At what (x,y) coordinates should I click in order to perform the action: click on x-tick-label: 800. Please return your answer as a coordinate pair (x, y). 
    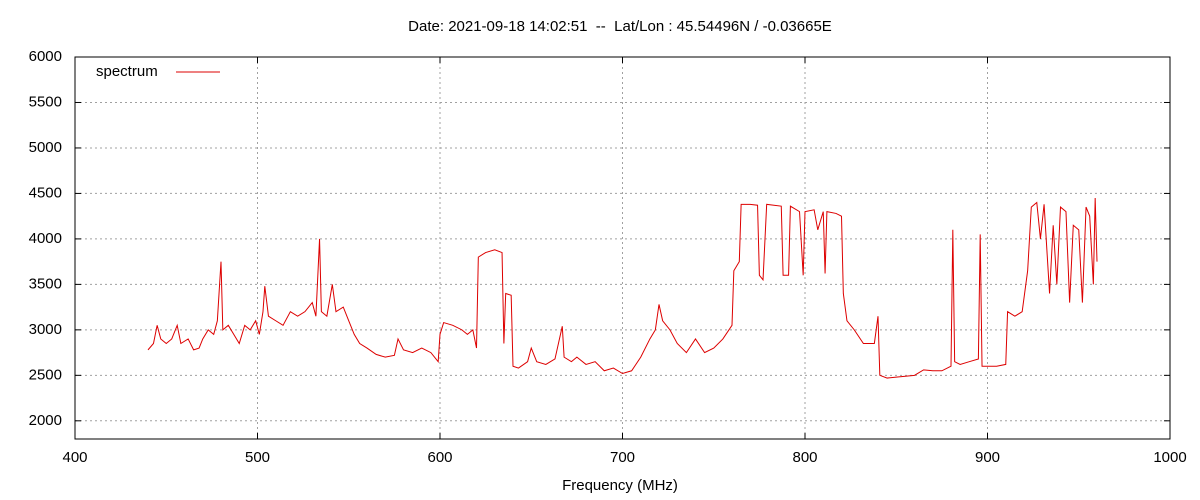
    Looking at the image, I should click on (804, 457).